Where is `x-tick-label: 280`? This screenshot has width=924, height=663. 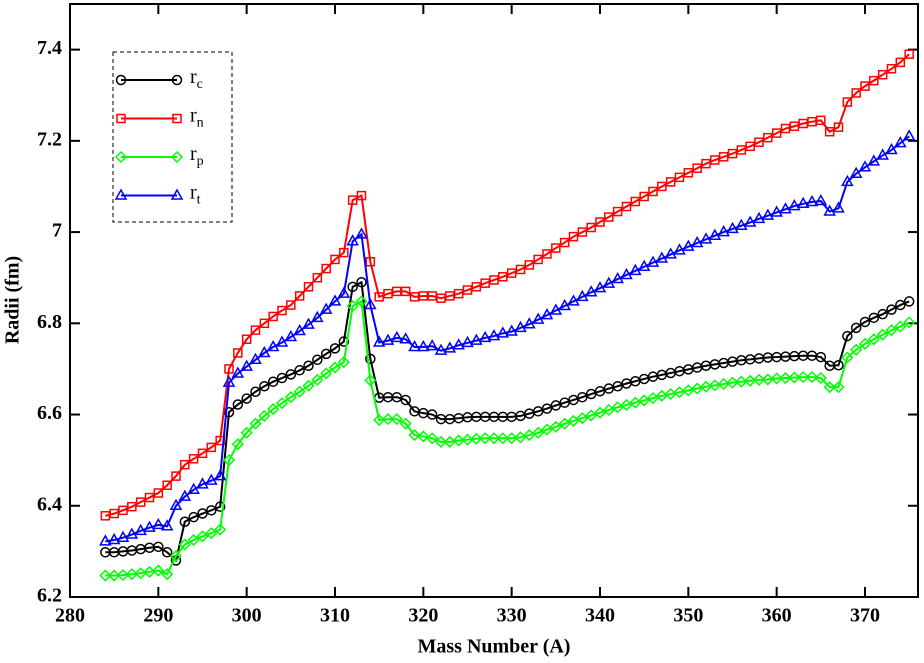
x-tick-label: 280 is located at coordinates (70, 616).